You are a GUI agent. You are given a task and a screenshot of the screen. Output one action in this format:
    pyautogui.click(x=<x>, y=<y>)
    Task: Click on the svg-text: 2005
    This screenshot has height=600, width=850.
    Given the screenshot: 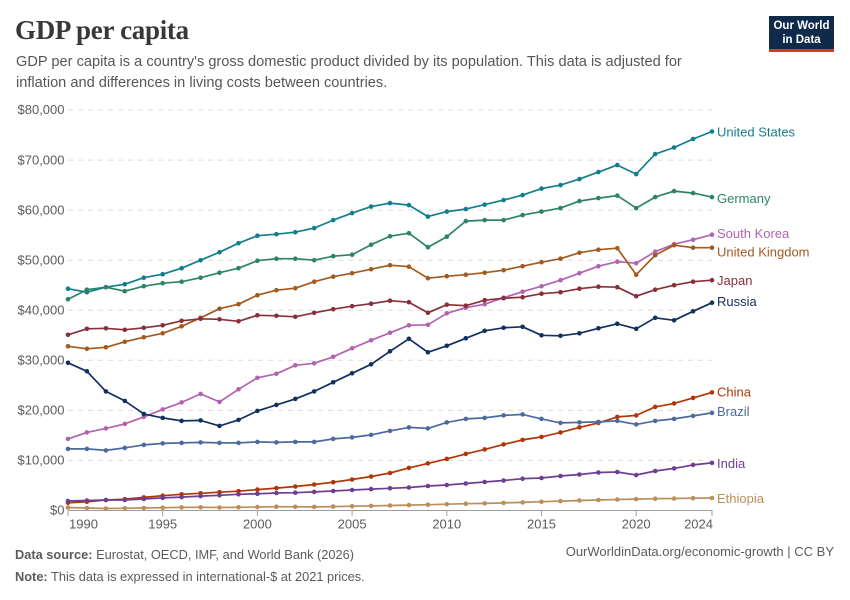 What is the action you would take?
    pyautogui.click(x=352, y=524)
    